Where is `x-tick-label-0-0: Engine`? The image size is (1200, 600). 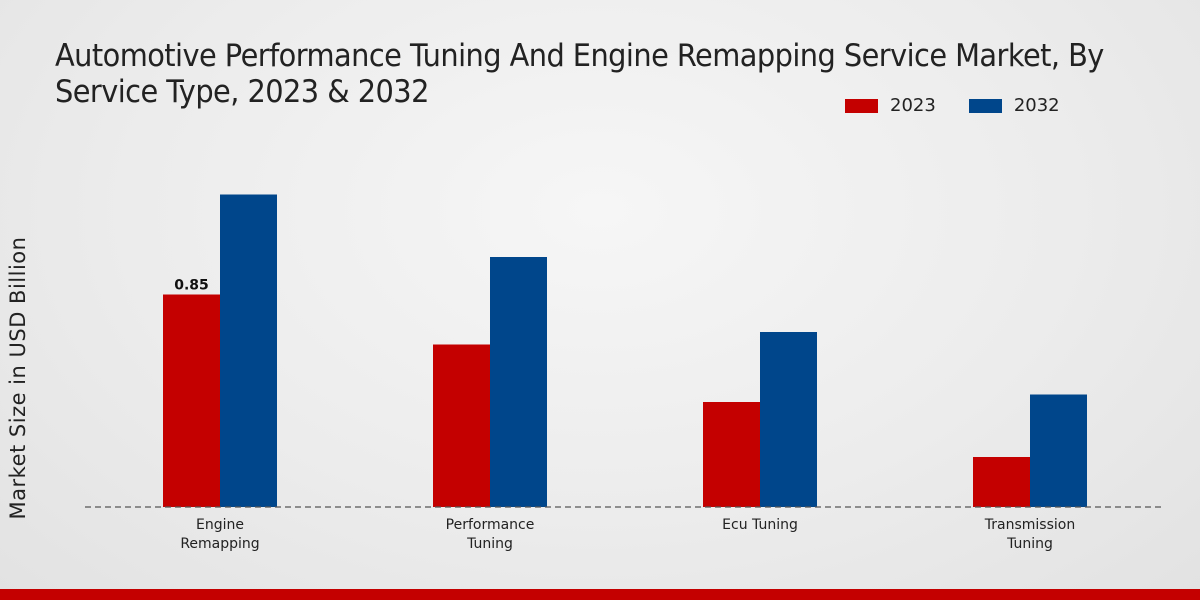 x-tick-label-0-0: Engine is located at coordinates (220, 525).